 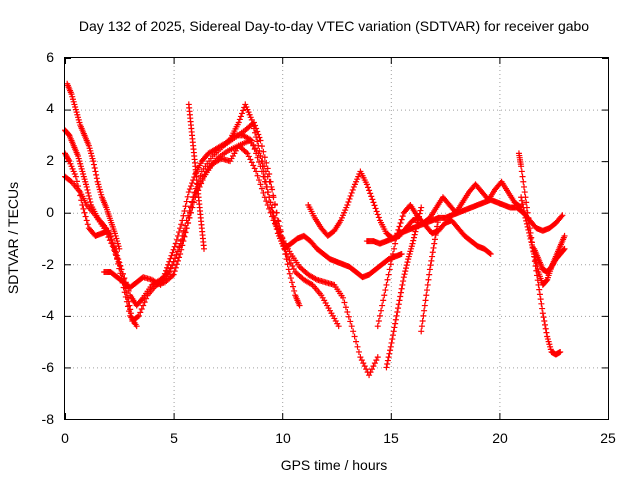 What do you see at coordinates (430, 274) in the screenshot?
I see `series-track-m` at bounding box center [430, 274].